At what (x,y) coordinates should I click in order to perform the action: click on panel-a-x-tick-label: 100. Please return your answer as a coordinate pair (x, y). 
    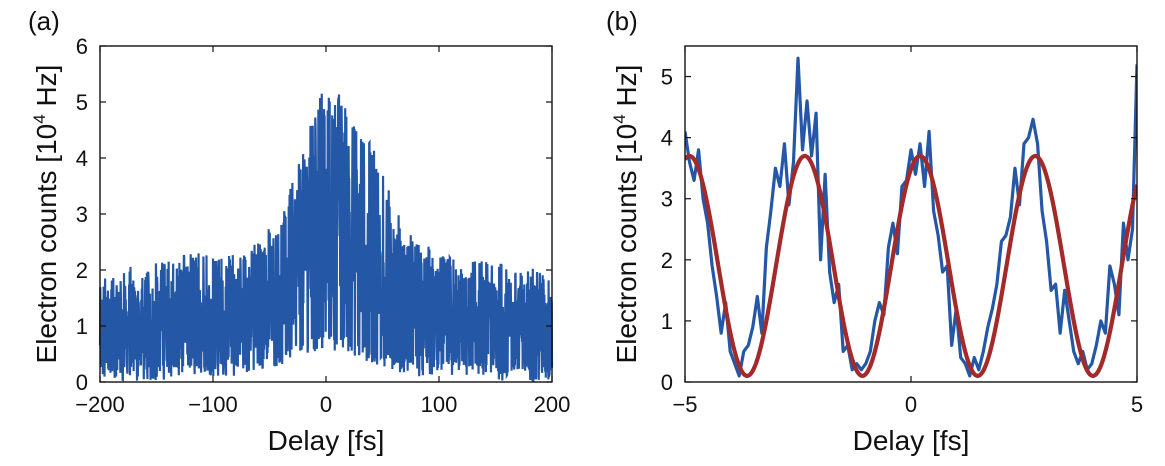
    Looking at the image, I should click on (439, 404).